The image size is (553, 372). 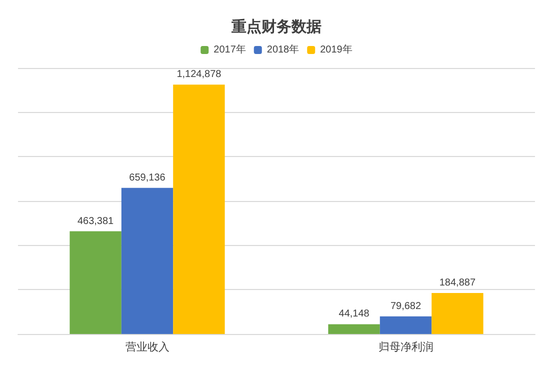 What do you see at coordinates (199, 74) in the screenshot?
I see `data-label: 1,124,878` at bounding box center [199, 74].